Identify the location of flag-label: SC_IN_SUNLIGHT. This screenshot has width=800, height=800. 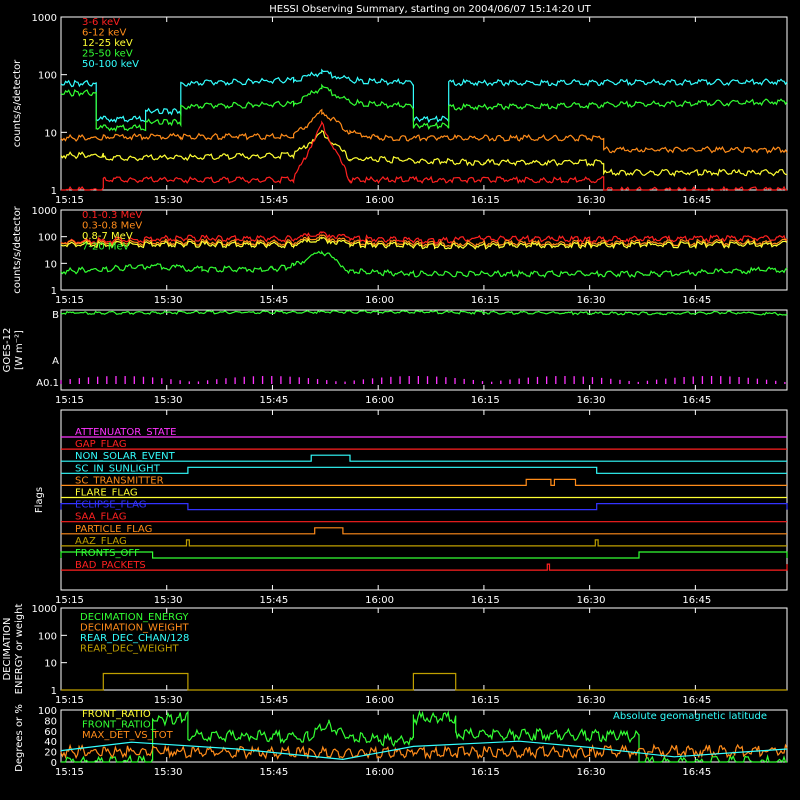
(118, 468).